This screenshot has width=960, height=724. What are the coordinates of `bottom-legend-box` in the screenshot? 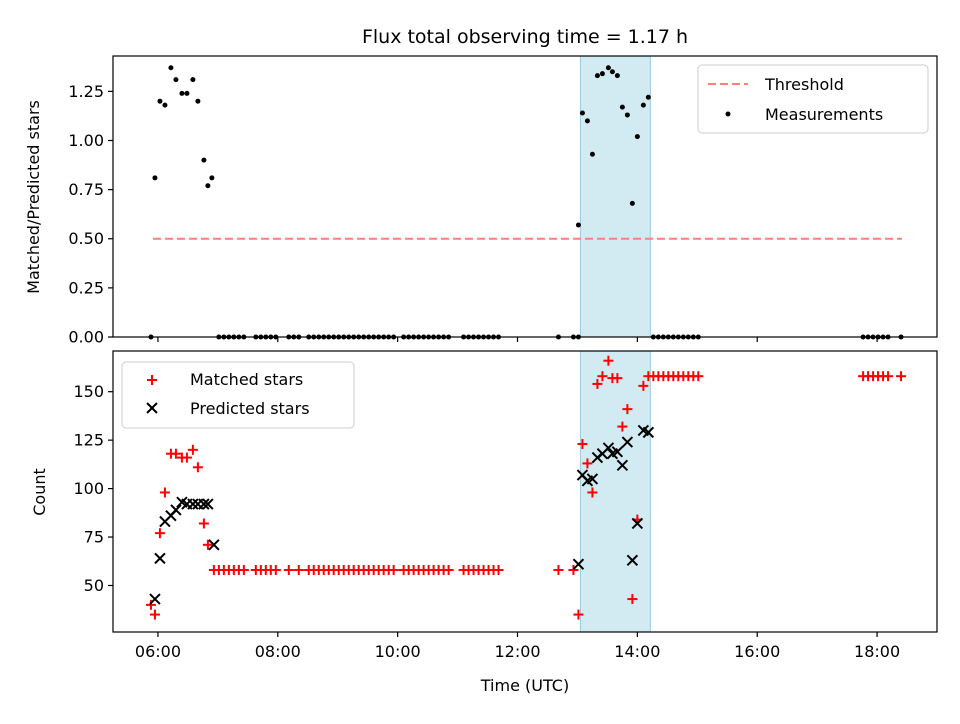 It's located at (238, 395).